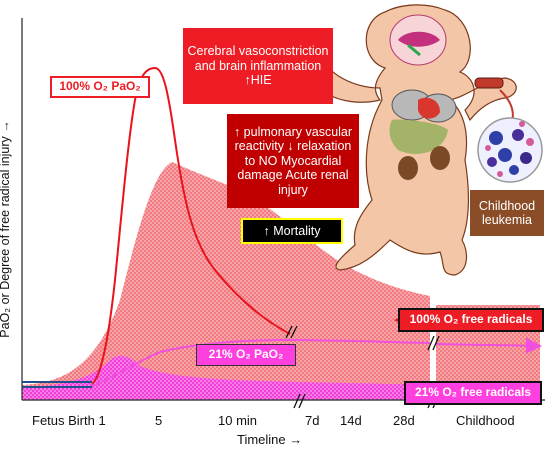 The width and height of the screenshot is (549, 453). Describe the element at coordinates (159, 420) in the screenshot. I see `x-tick-5: 5` at that location.